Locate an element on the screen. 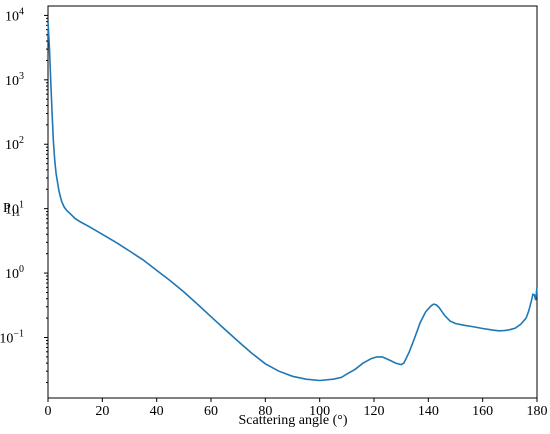 The width and height of the screenshot is (550, 434). x-axis: 0 20 40 60 80 100 120 140 160 180 is located at coordinates (296, 408).